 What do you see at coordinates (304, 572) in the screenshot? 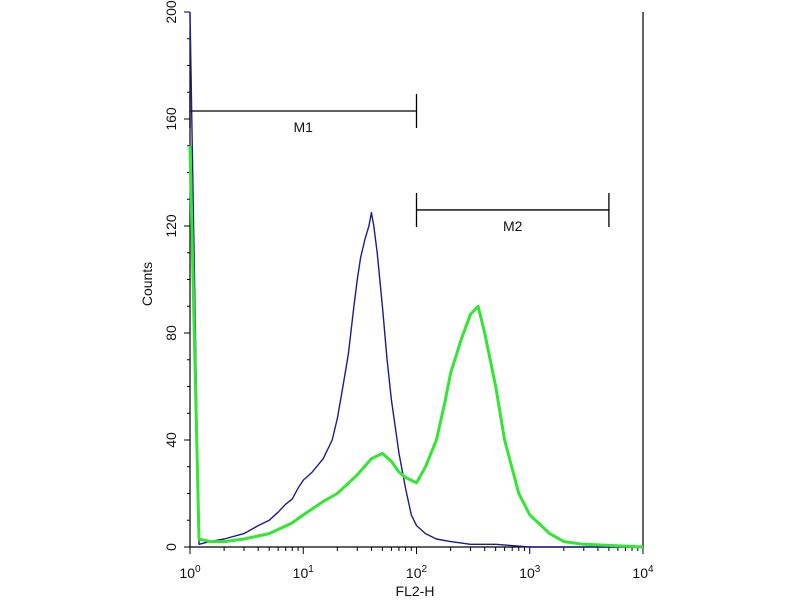
I see `x-tick-label: 10¹` at bounding box center [304, 572].